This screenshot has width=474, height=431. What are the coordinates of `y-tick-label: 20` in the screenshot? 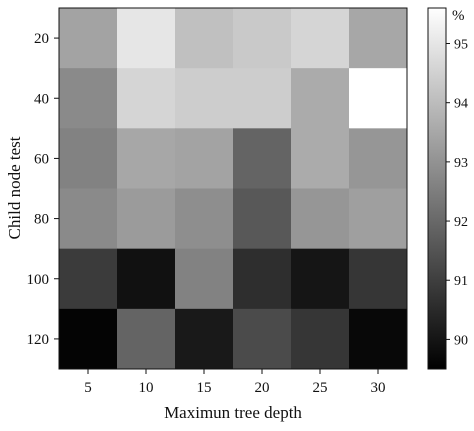 It's located at (41, 39).